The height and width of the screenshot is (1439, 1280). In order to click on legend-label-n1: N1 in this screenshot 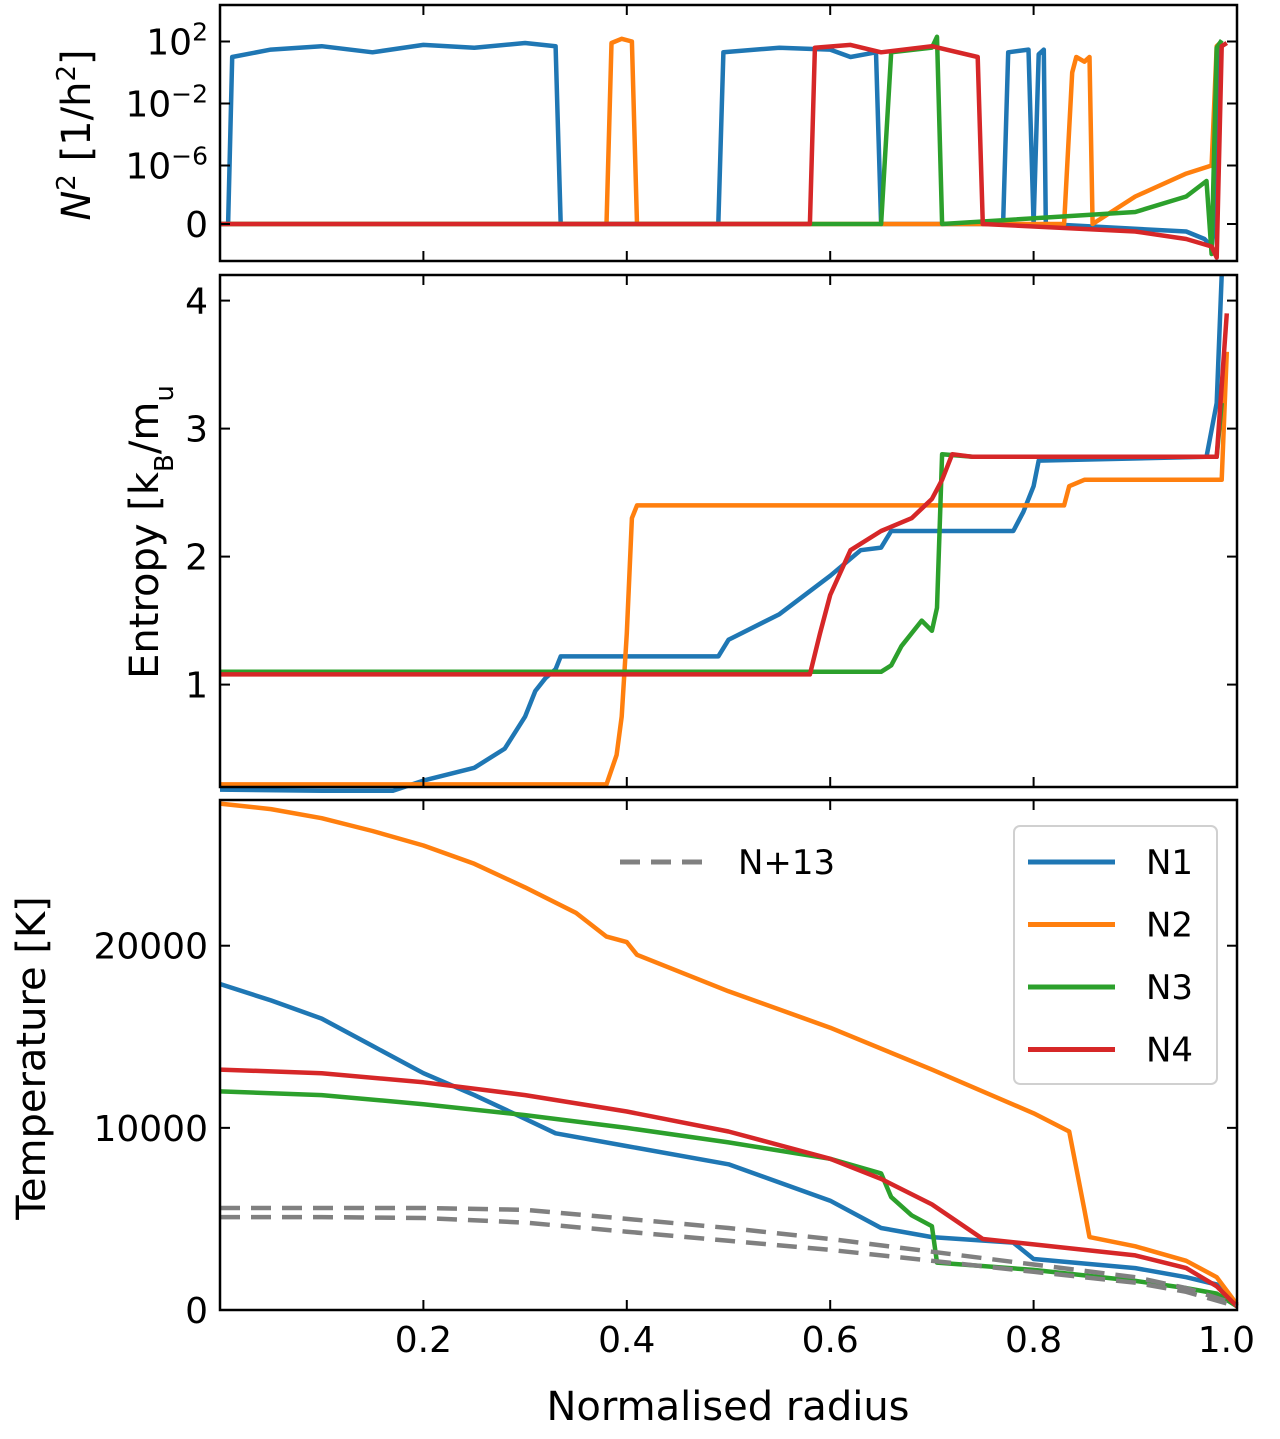, I will do `click(1169, 863)`.